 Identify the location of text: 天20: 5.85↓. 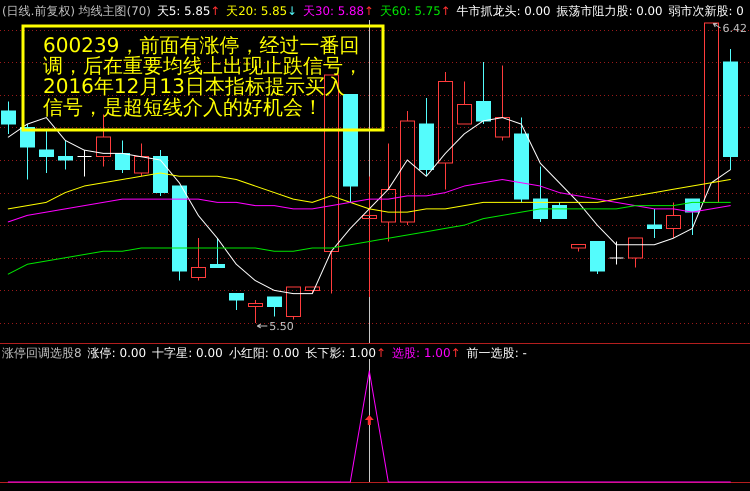
(262, 11).